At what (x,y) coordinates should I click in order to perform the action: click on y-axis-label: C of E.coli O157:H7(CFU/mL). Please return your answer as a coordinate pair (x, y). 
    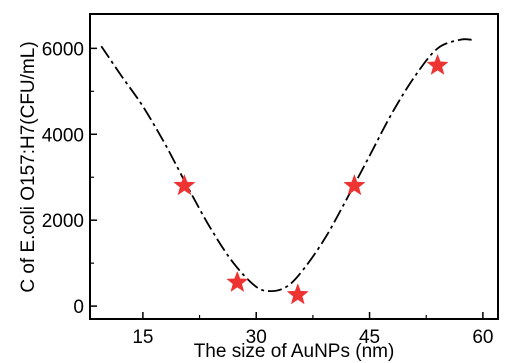
    Looking at the image, I should click on (28, 166).